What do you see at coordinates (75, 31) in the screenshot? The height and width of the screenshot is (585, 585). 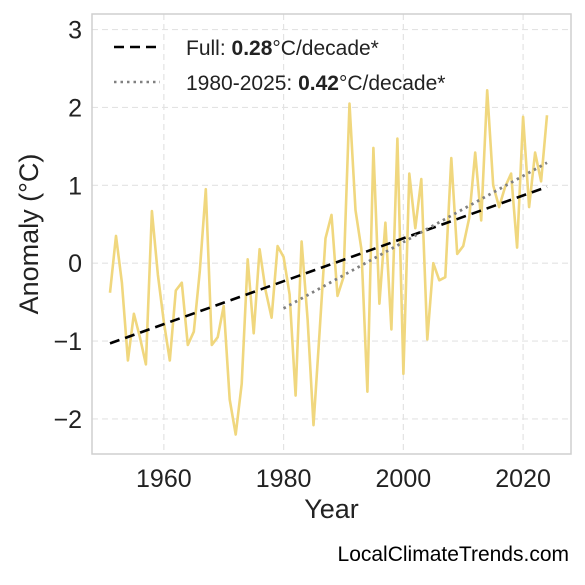 I see `y-tick-label: 3` at bounding box center [75, 31].